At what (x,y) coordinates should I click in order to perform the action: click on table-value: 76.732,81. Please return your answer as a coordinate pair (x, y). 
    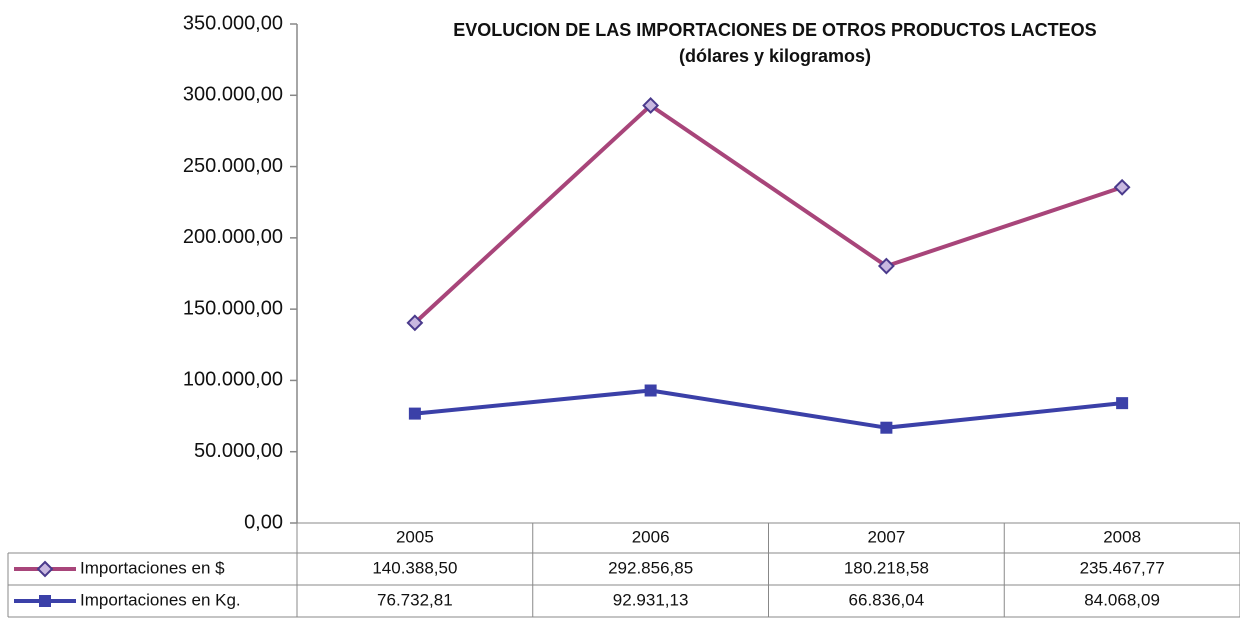
    Looking at the image, I should click on (415, 599).